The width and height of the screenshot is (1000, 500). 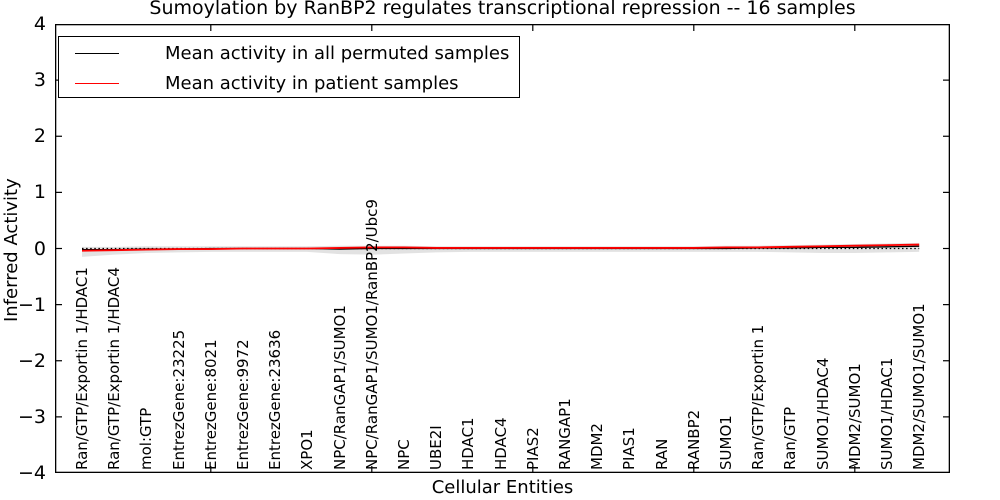 What do you see at coordinates (39, 192) in the screenshot?
I see `y-tick-label: 1` at bounding box center [39, 192].